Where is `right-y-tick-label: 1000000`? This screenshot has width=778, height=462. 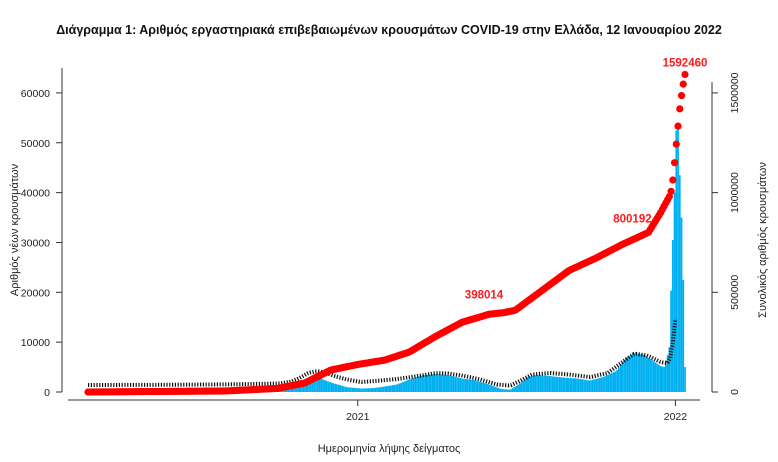 right-y-tick-label: 1000000 is located at coordinates (735, 192).